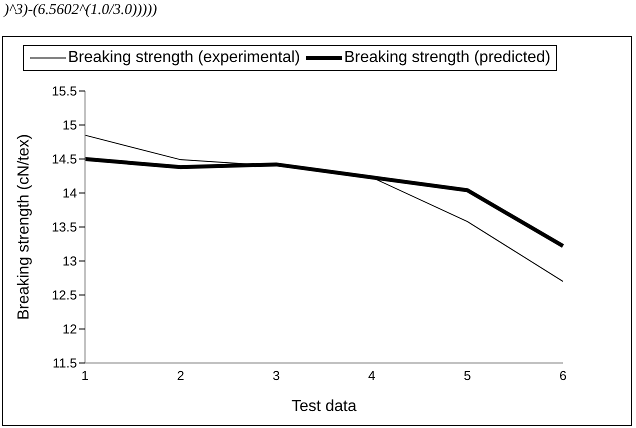 The width and height of the screenshot is (636, 428). I want to click on x-tick-label: 2, so click(180, 376).